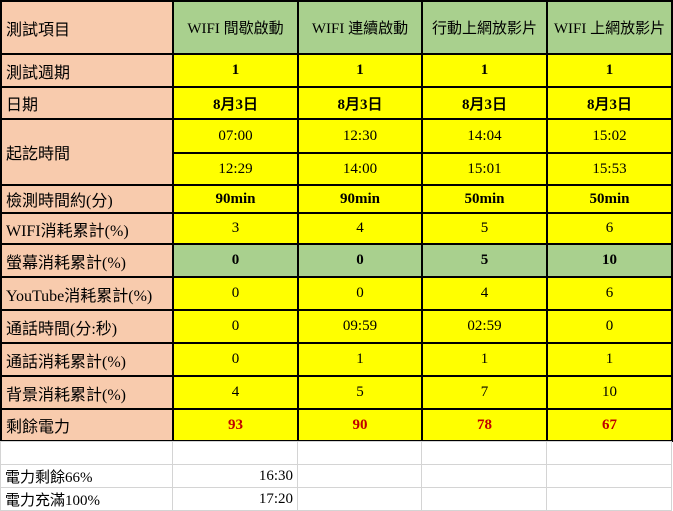 This screenshot has height=511, width=673. Describe the element at coordinates (360, 425) in the screenshot. I see `value-cell: 90` at that location.